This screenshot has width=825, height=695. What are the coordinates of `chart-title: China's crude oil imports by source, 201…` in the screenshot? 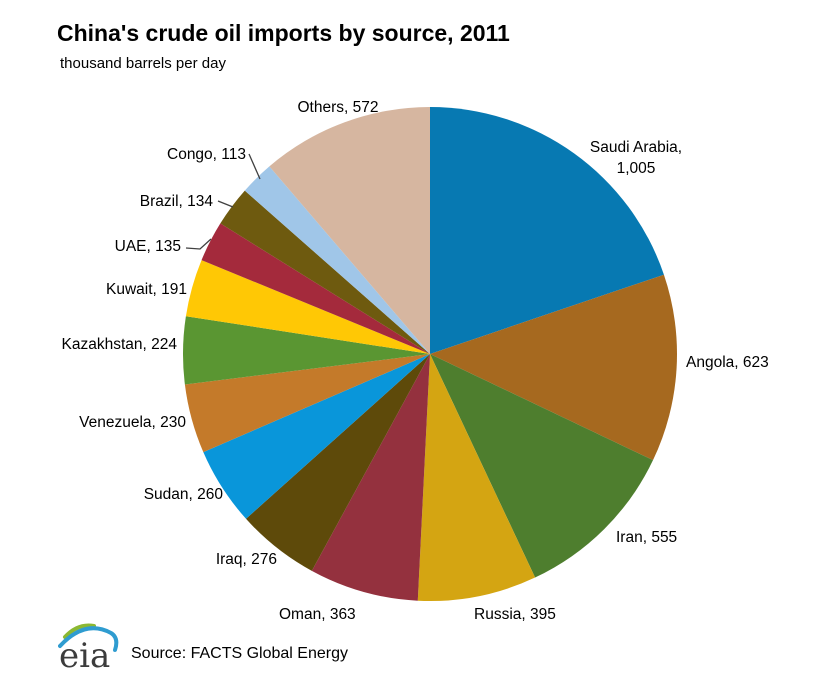 It's located at (283, 33).